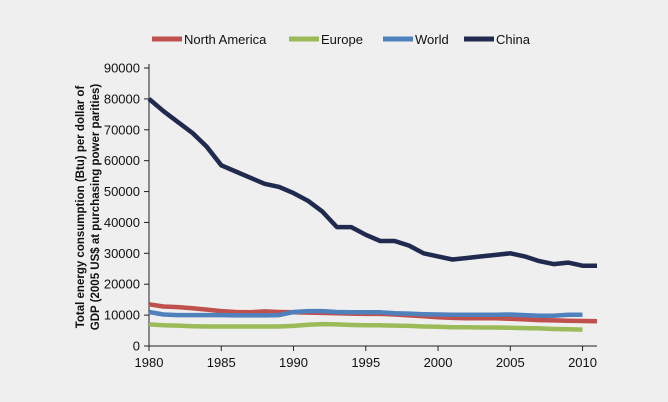 The image size is (668, 402). Describe the element at coordinates (122, 253) in the screenshot. I see `y-tick-label: 30000` at that location.